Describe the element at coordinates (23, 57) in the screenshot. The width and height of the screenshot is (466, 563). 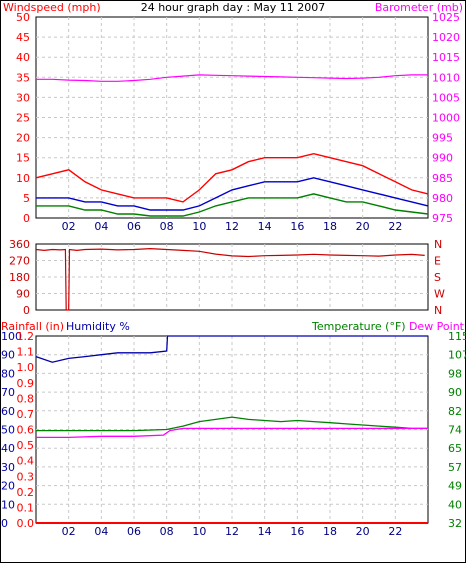
I see `windspeed-tick-label: 40` at that location.